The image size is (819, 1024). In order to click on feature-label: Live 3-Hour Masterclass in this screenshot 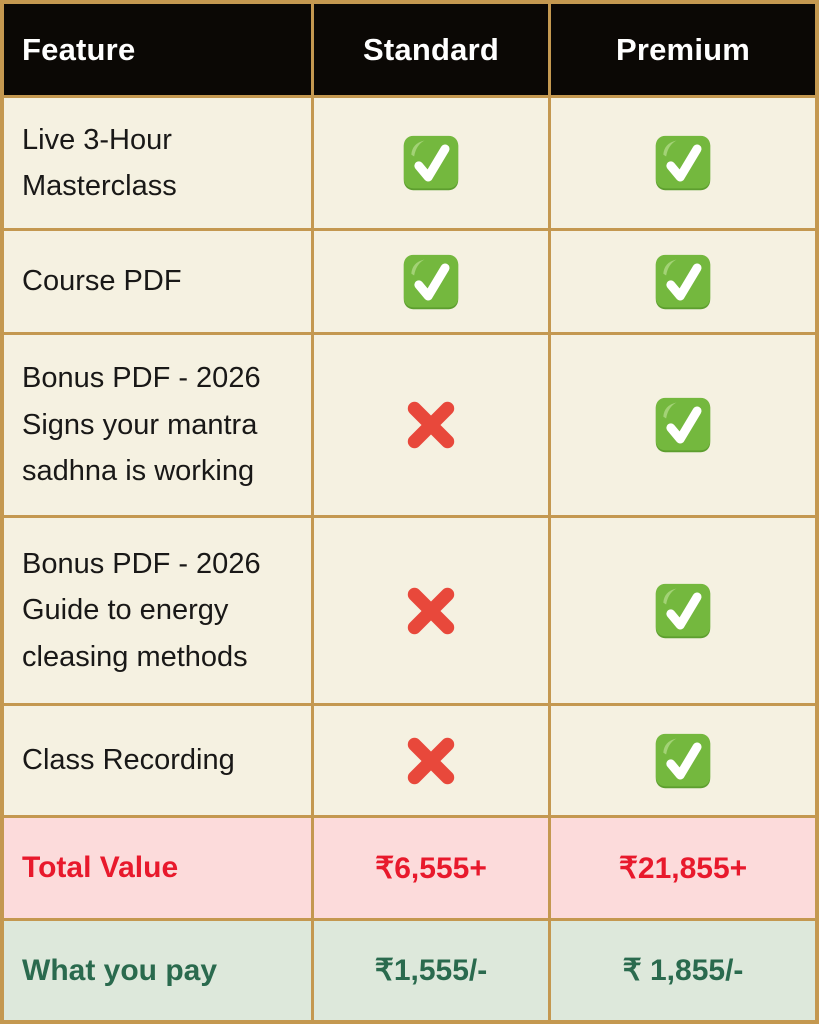, I will do `click(99, 162)`.